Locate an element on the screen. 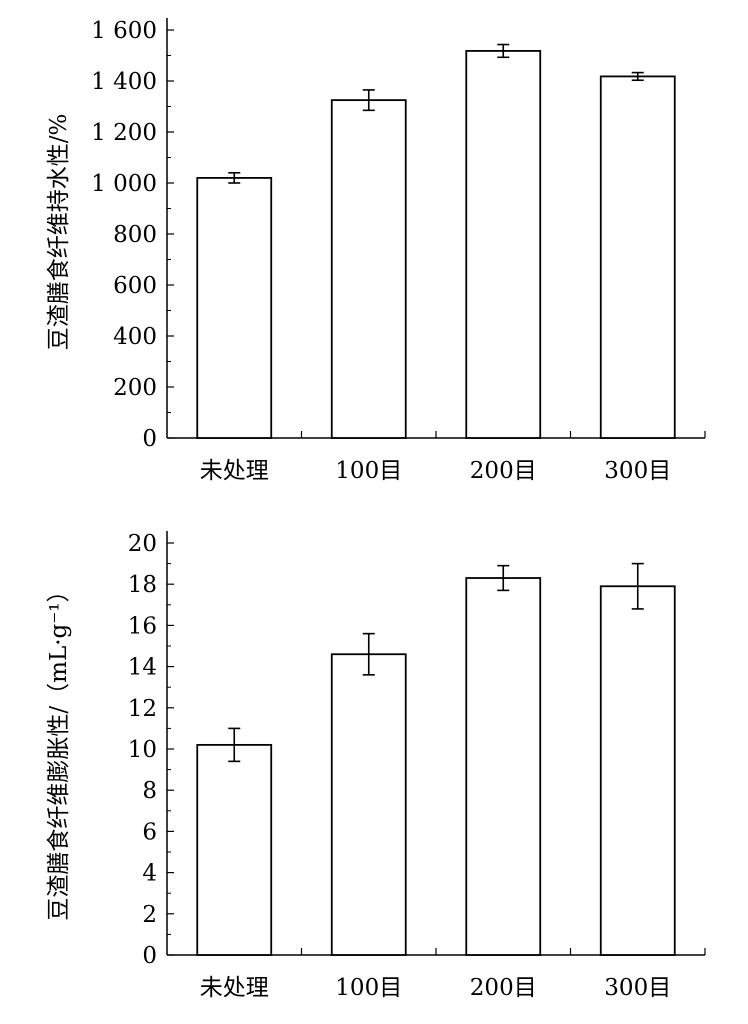 Image resolution: width=748 pixels, height=1024 pixels. y-tick-label: 1 600 is located at coordinates (124, 31).